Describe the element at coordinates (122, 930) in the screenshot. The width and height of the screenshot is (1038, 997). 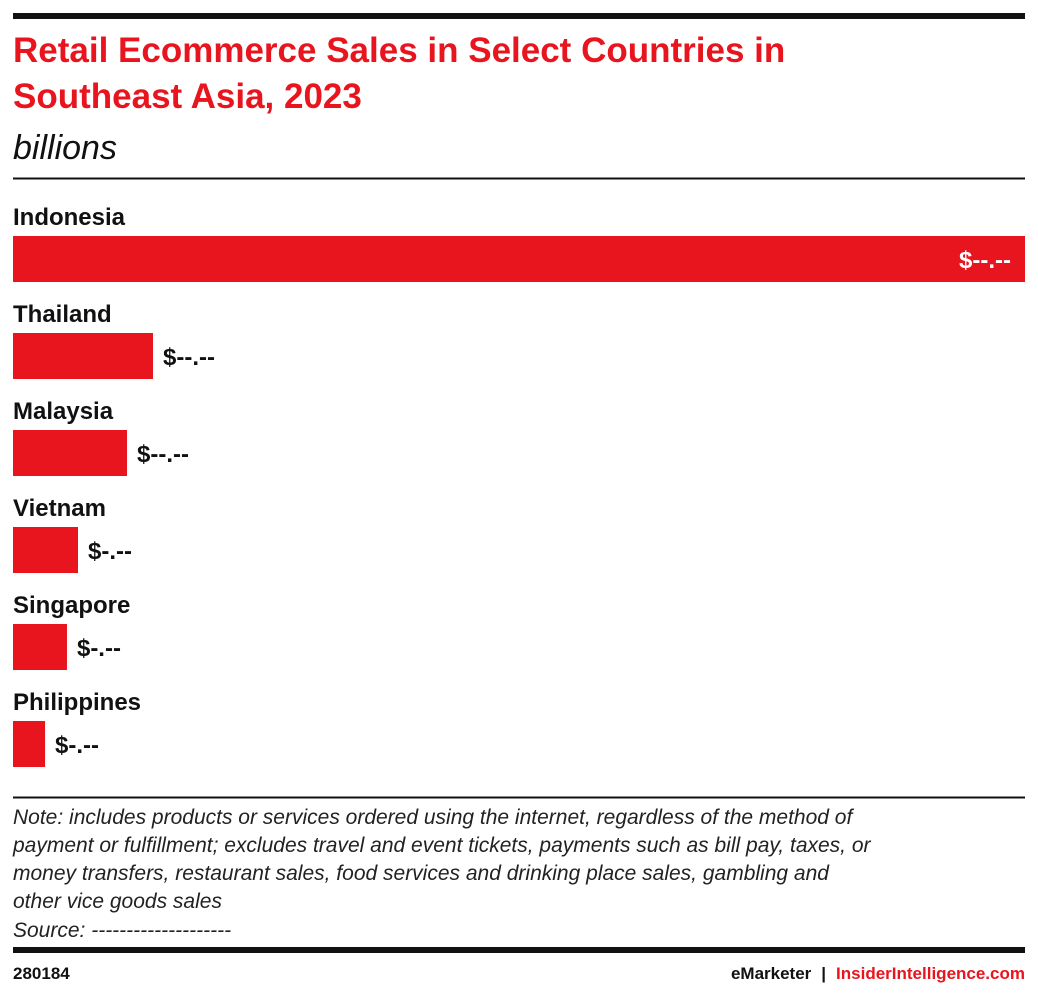
I see `source: Source: --------------------` at that location.